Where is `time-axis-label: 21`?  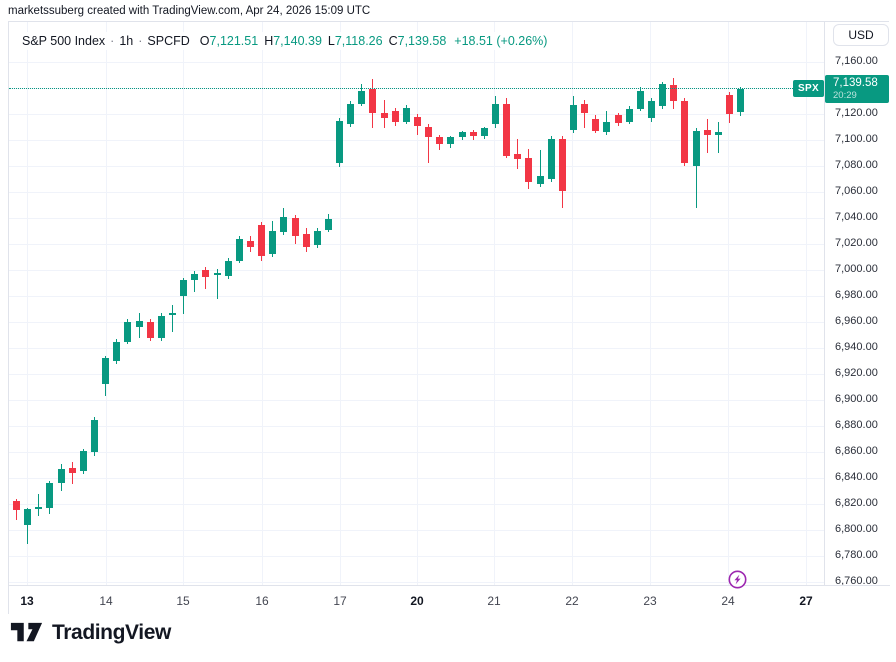
time-axis-label: 21 is located at coordinates (494, 601).